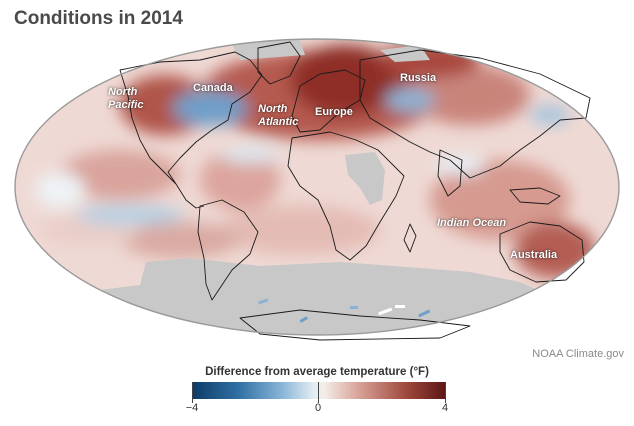 The width and height of the screenshot is (634, 426). Describe the element at coordinates (98, 18) in the screenshot. I see `map-title: Conditions in 2014` at that location.